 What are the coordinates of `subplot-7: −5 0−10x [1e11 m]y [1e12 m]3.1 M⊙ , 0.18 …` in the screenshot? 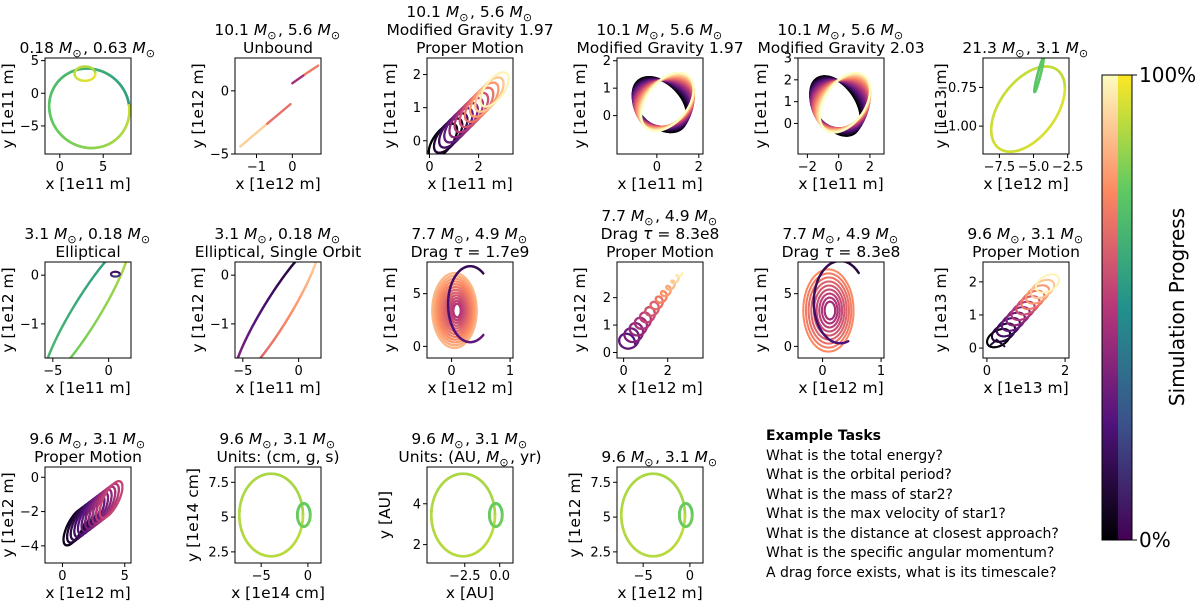 It's located at (75, 311).